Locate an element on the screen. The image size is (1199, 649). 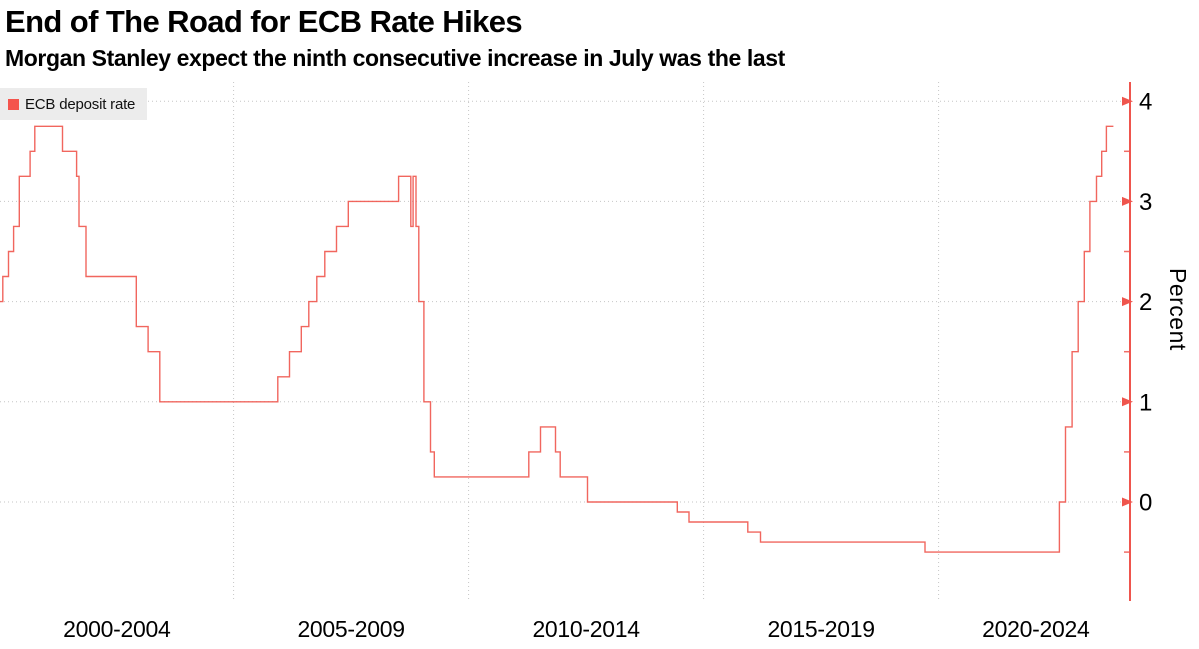
x-tick-label: 2000-2004 is located at coordinates (117, 629).